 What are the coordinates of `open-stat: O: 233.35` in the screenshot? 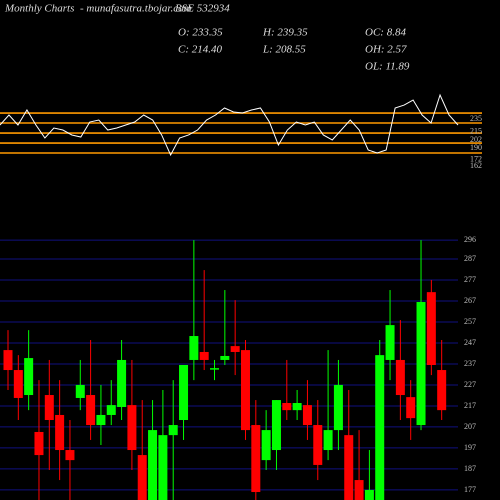 It's located at (200, 33).